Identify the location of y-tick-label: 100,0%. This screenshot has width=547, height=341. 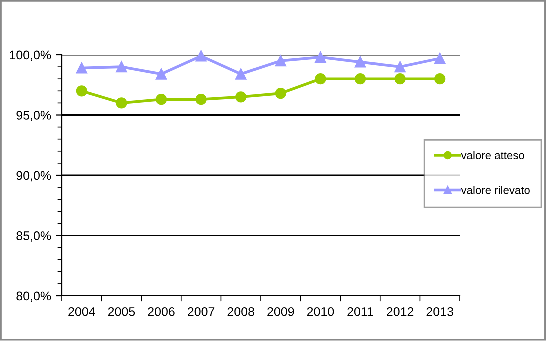
(31, 56).